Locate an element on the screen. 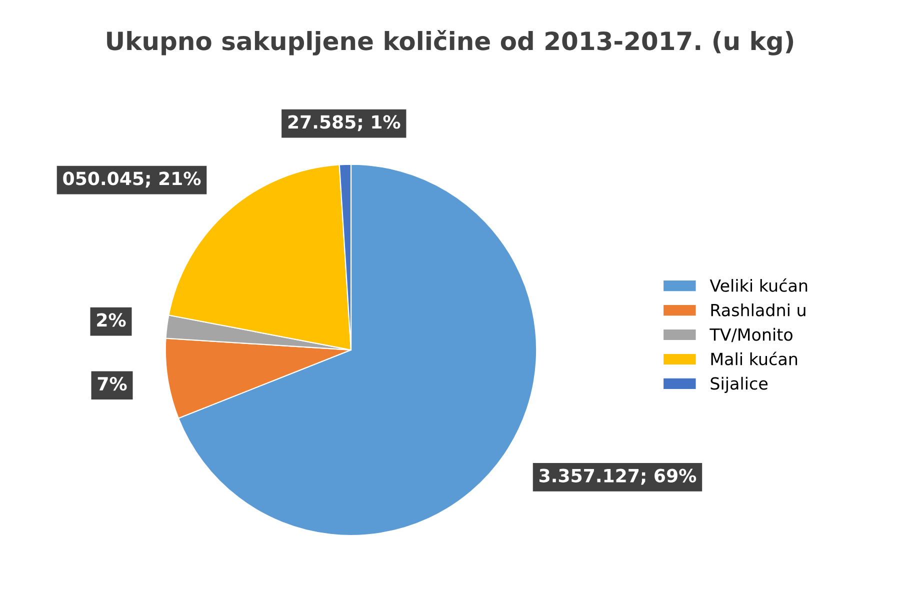 This screenshot has height=600, width=900. data-label: 2% is located at coordinates (111, 320).